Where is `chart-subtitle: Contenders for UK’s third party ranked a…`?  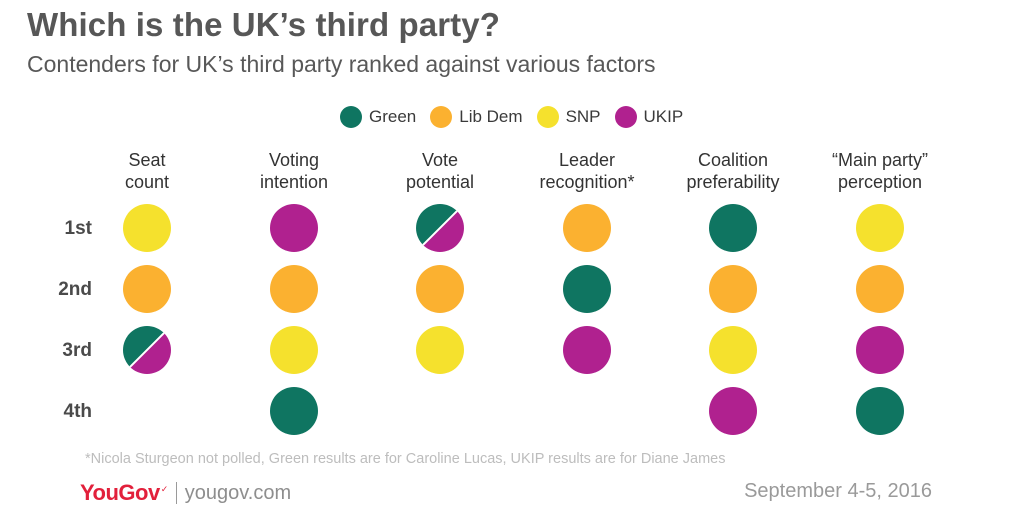
chart-subtitle: Contenders for UK’s third party ranked a… is located at coordinates (341, 64).